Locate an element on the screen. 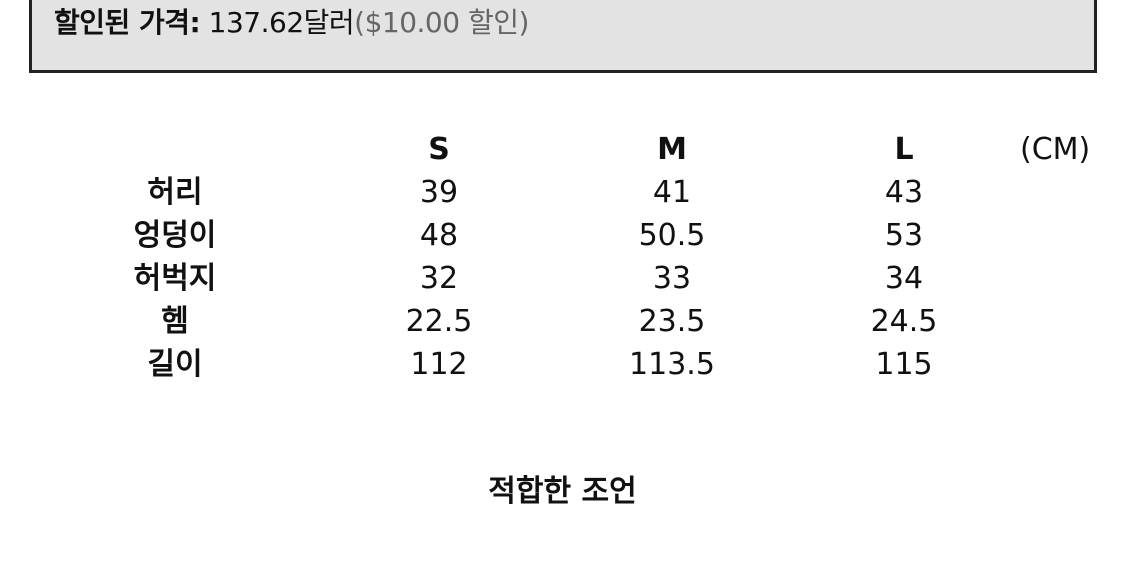 The width and height of the screenshot is (1125, 582). row-label: 허벅지 is located at coordinates (175, 278).